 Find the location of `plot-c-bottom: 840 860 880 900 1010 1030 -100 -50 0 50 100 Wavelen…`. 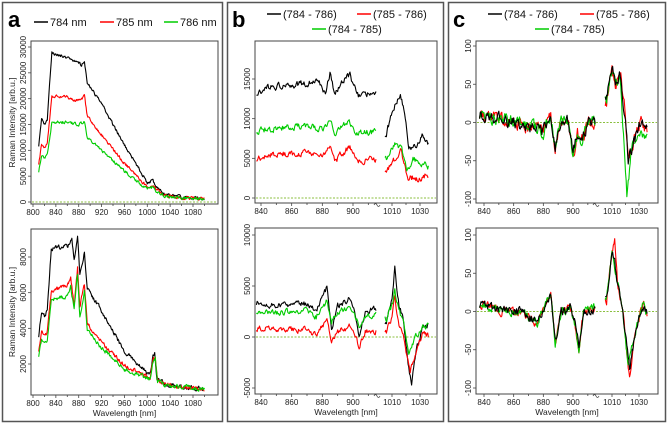

plot-c-bottom: 840 860 880 900 1010 1030 -100 -50 0 50 100 Wavelen… is located at coordinates (561, 322).